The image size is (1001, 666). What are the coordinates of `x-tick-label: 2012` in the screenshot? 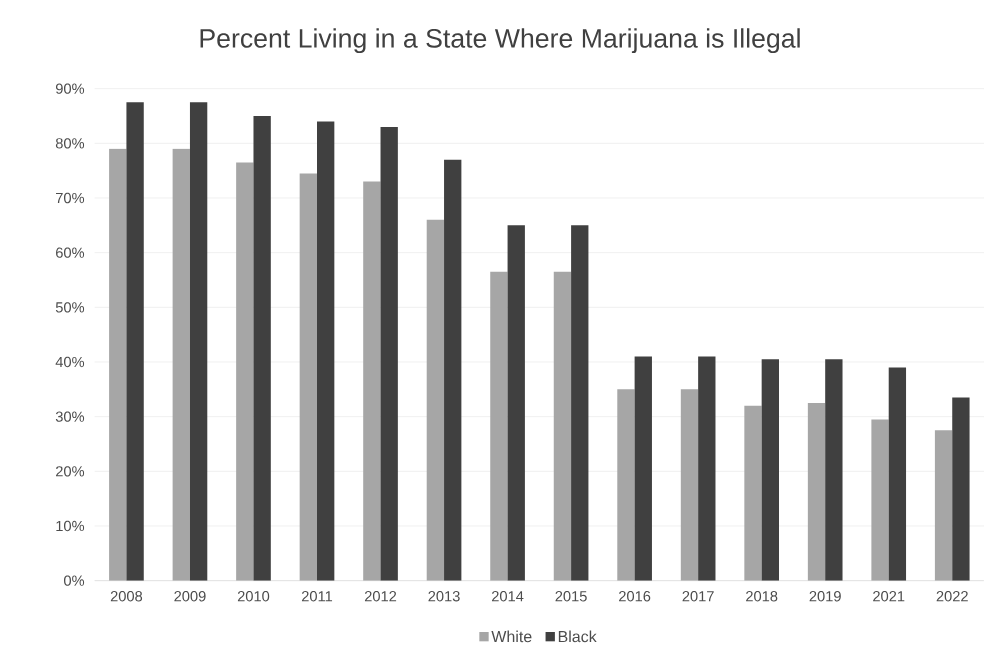 It's located at (380, 596).